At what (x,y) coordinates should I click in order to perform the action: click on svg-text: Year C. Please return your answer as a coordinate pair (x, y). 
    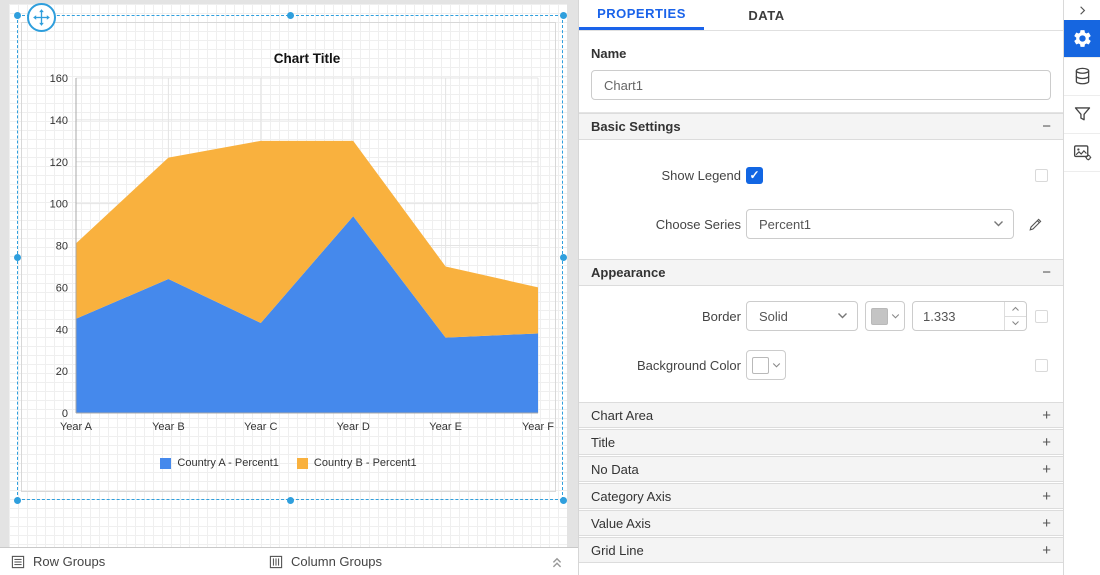
    Looking at the image, I should click on (260, 427).